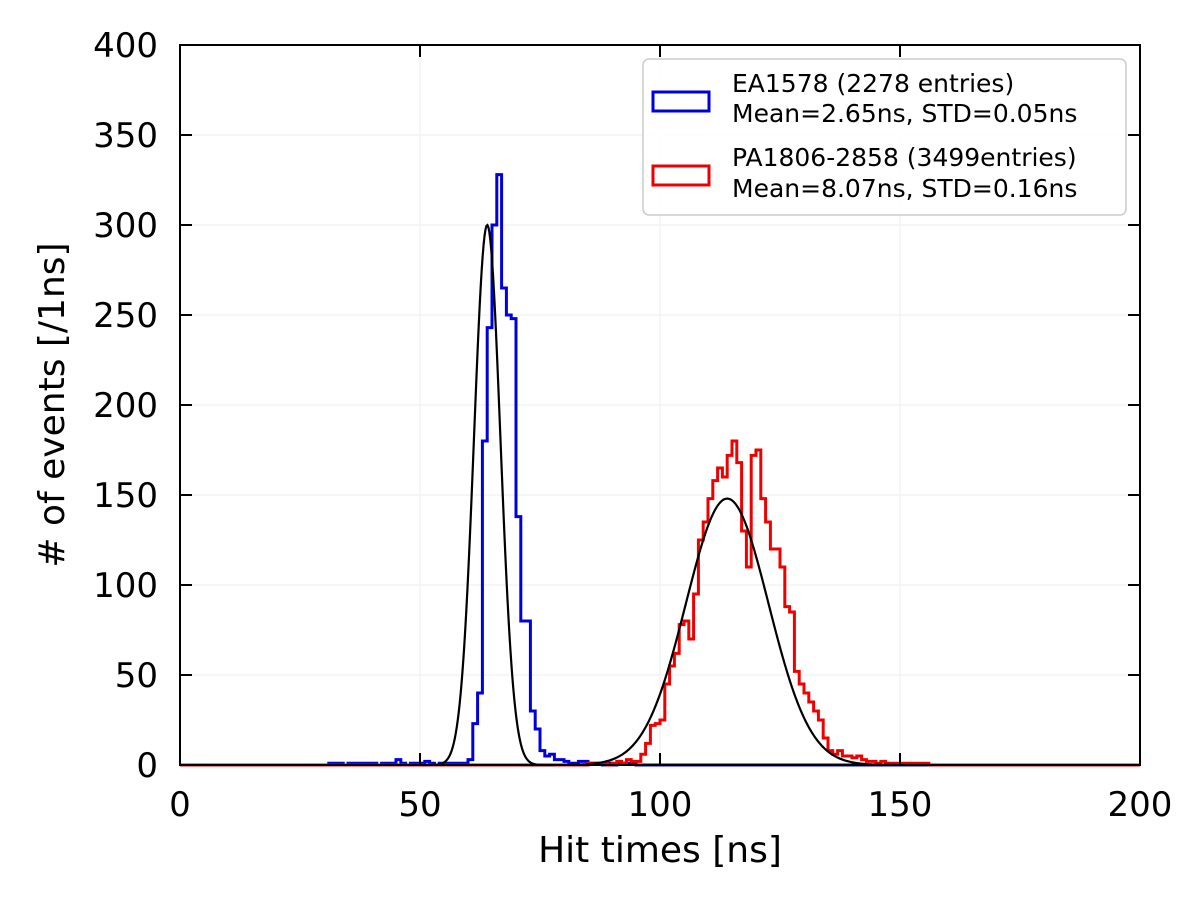 This screenshot has width=1200, height=900. What do you see at coordinates (873, 83) in the screenshot?
I see `legend-label-ea1578: EA1578 (2278 entries)` at bounding box center [873, 83].